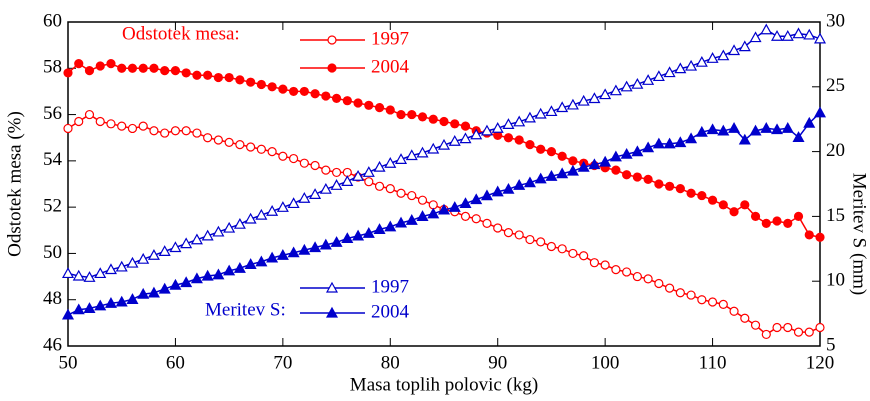 Image resolution: width=870 pixels, height=401 pixels. Describe the element at coordinates (820, 362) in the screenshot. I see `x-tick-label: 120` at that location.